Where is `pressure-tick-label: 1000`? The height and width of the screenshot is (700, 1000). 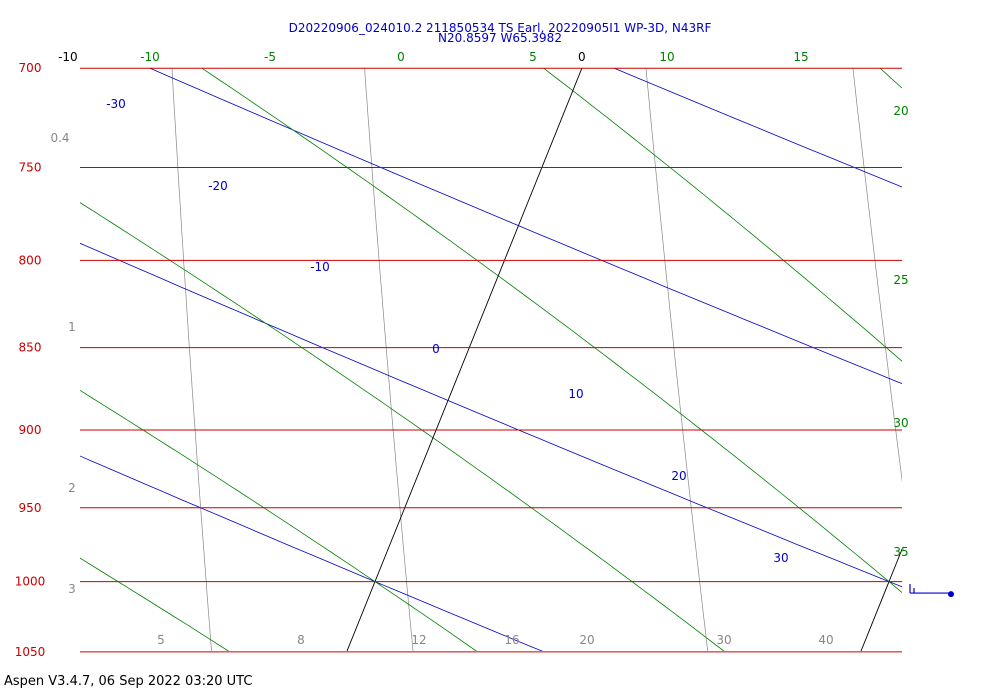
pressure-tick-label: 1000 is located at coordinates (30, 582).